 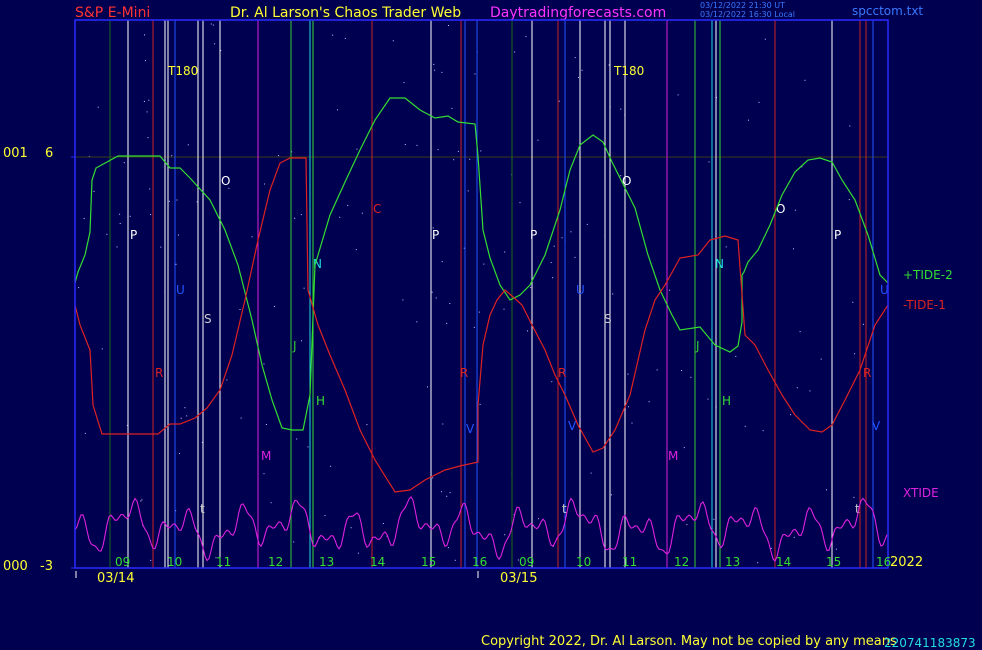 What do you see at coordinates (673, 456) in the screenshot?
I see `event-marker-label: M` at bounding box center [673, 456].